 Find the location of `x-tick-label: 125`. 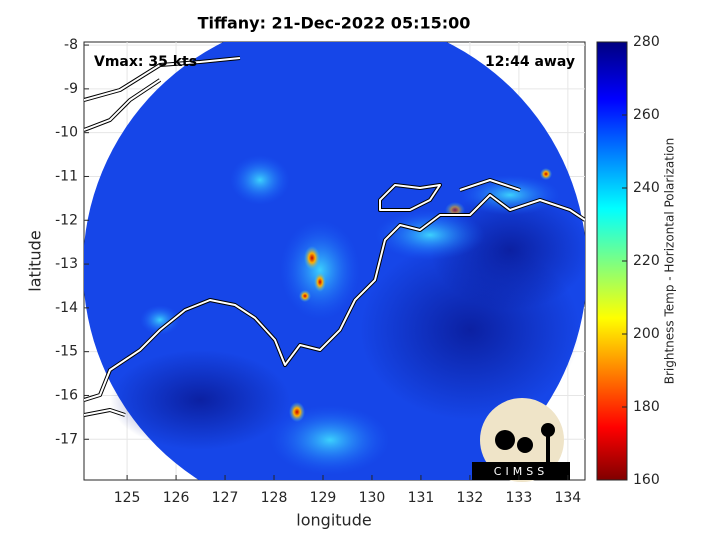

x-tick-label: 125 is located at coordinates (127, 498).